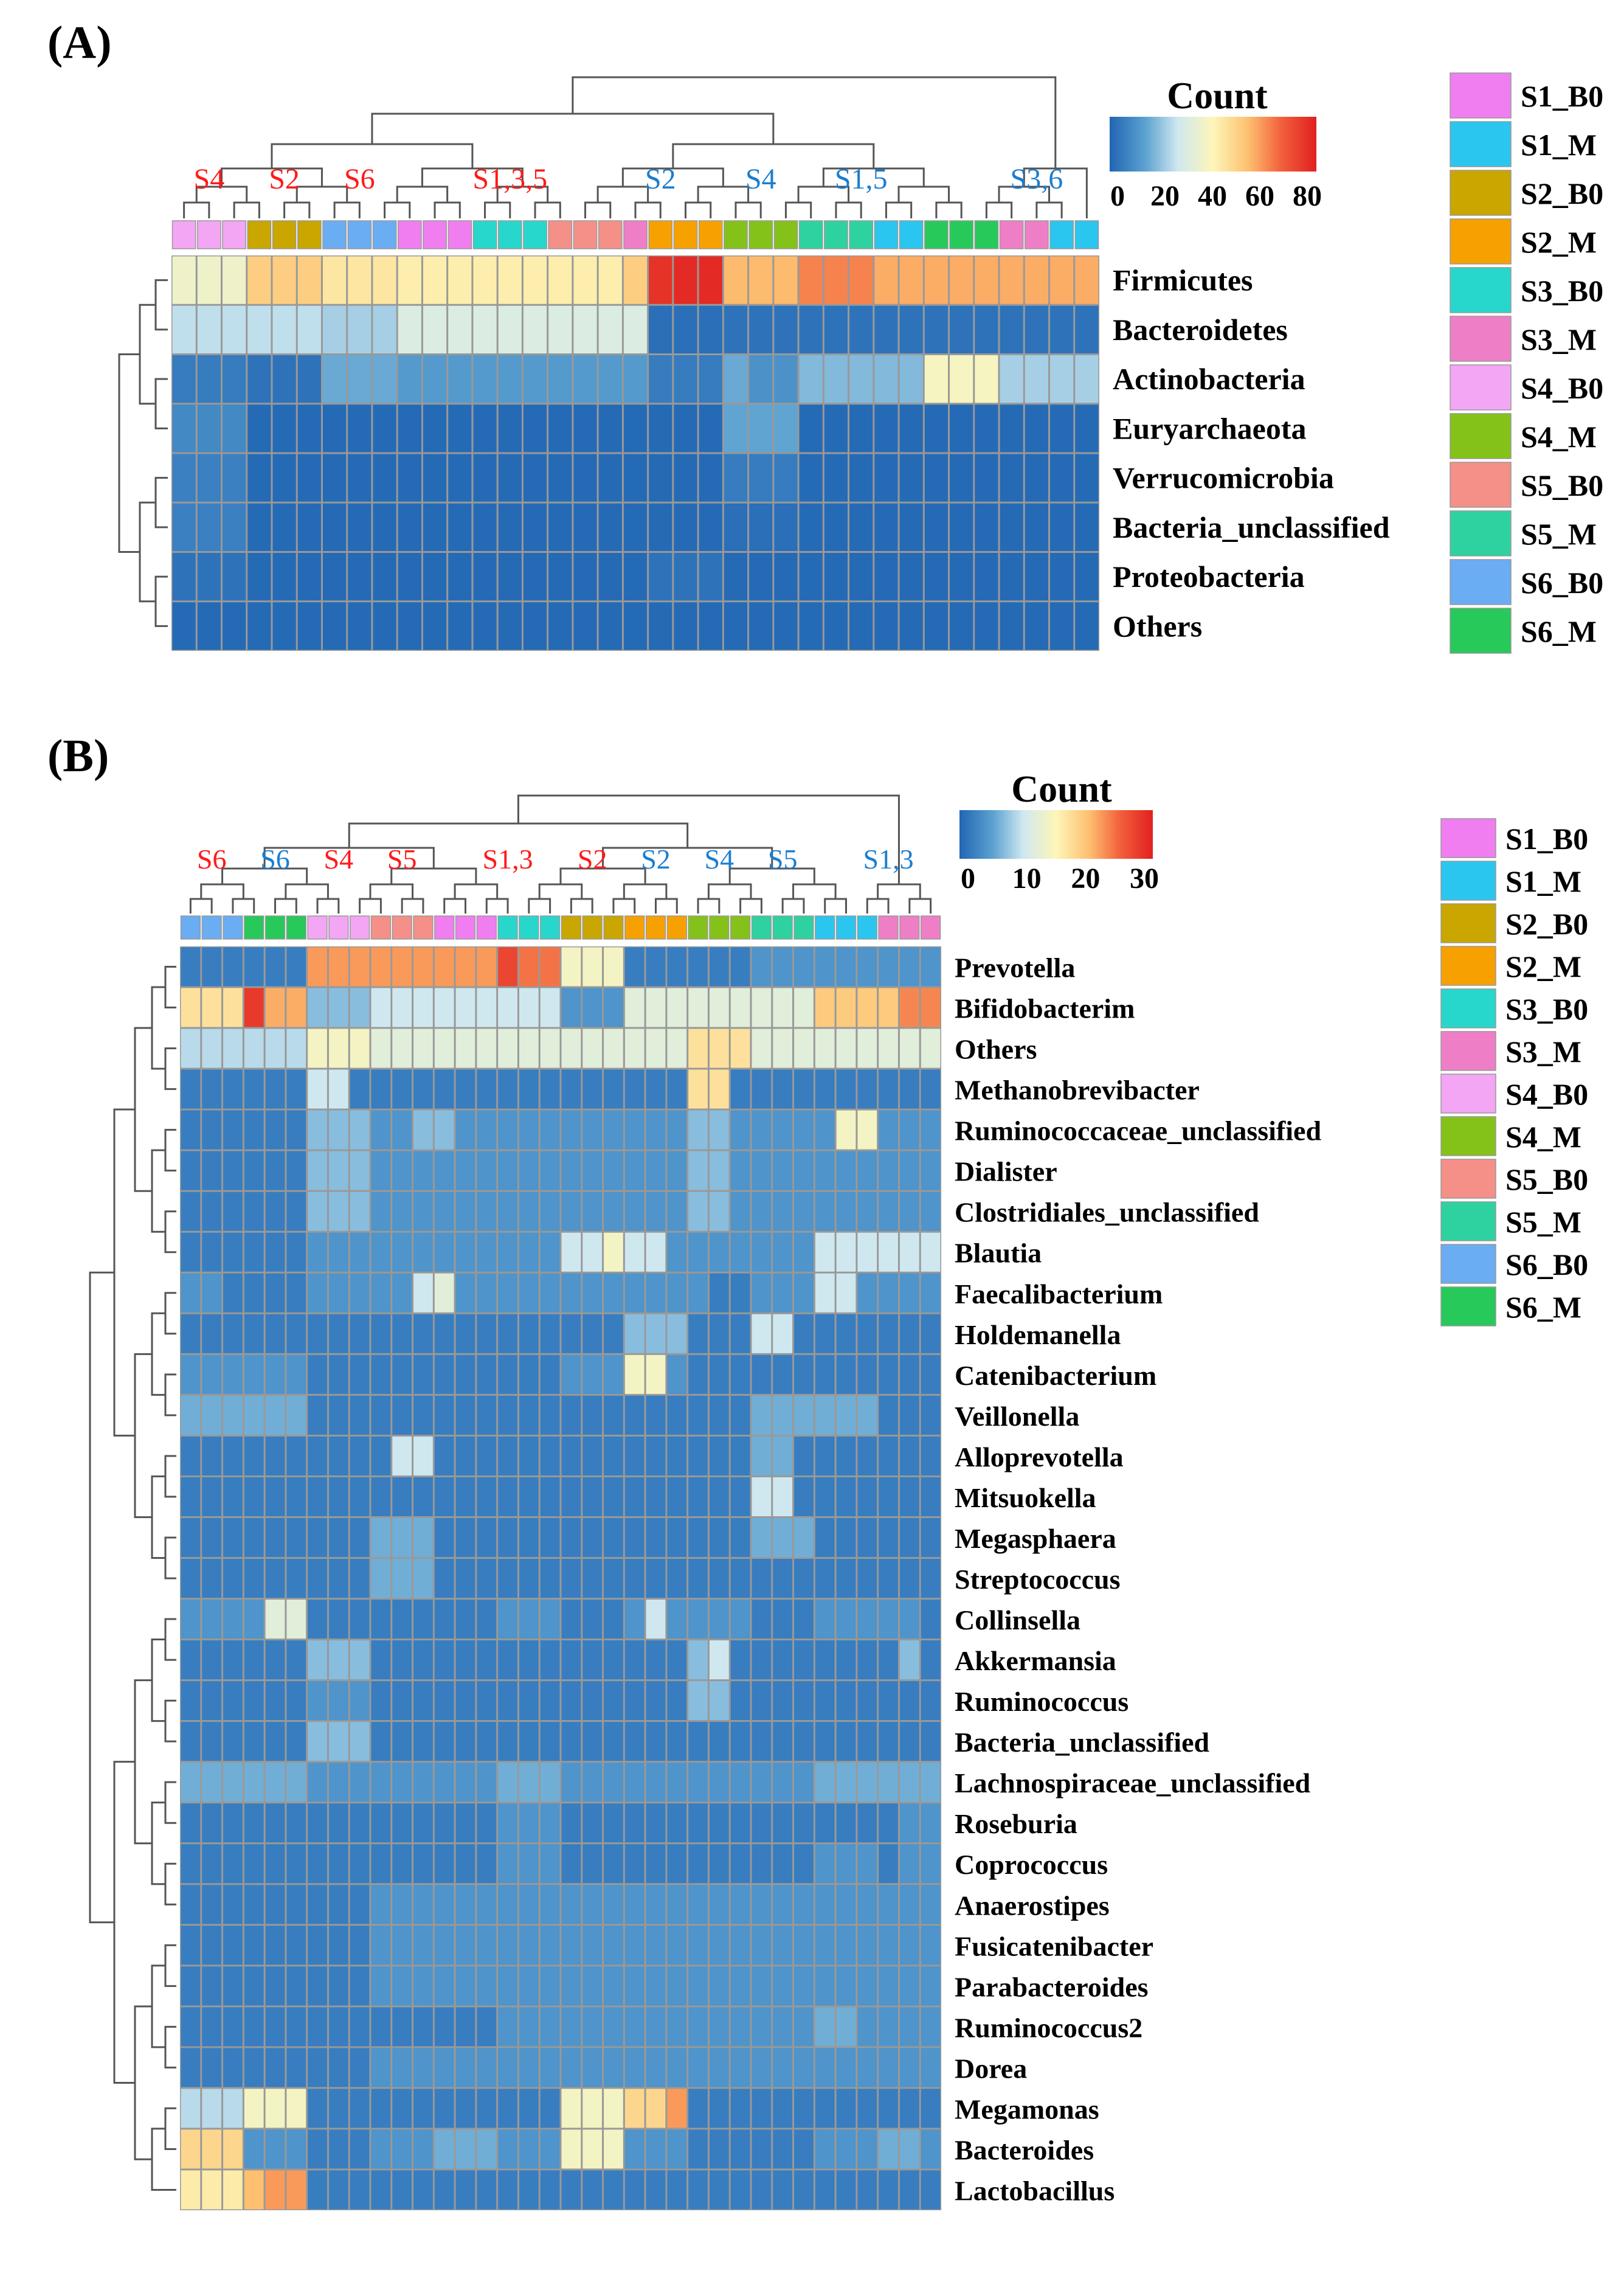 Image resolution: width=1621 pixels, height=2296 pixels. What do you see at coordinates (1027, 2108) in the screenshot?
I see `row-label-megamonas: Megamonas` at bounding box center [1027, 2108].